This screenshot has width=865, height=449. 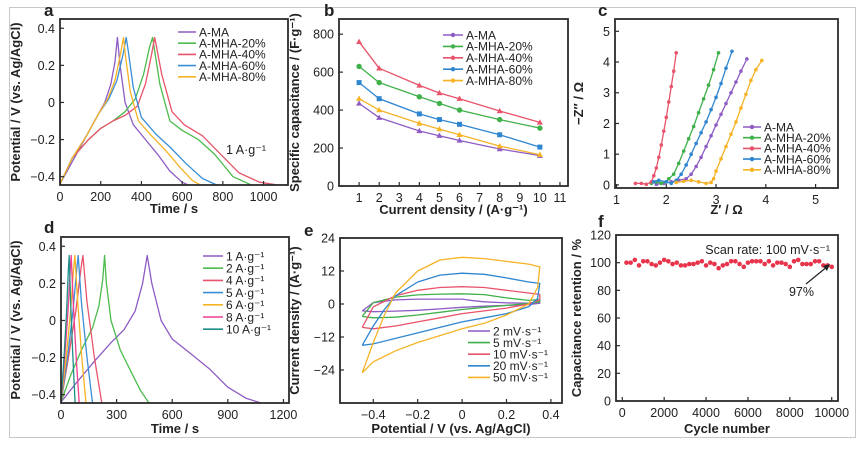 I want to click on x-tick-label: 6, so click(x=459, y=198).